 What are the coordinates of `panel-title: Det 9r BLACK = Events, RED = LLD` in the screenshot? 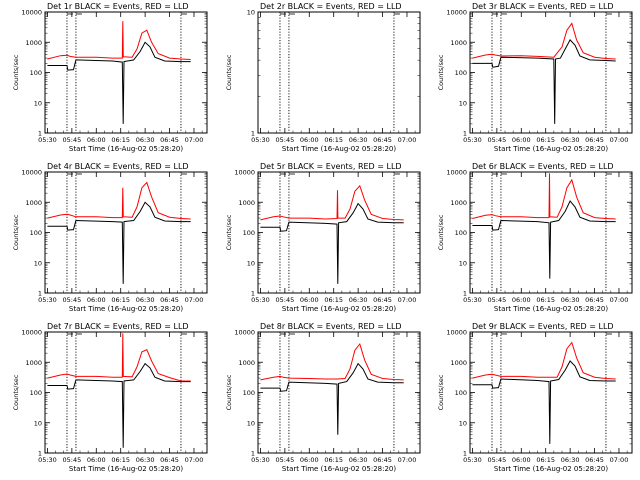 It's located at (543, 326).